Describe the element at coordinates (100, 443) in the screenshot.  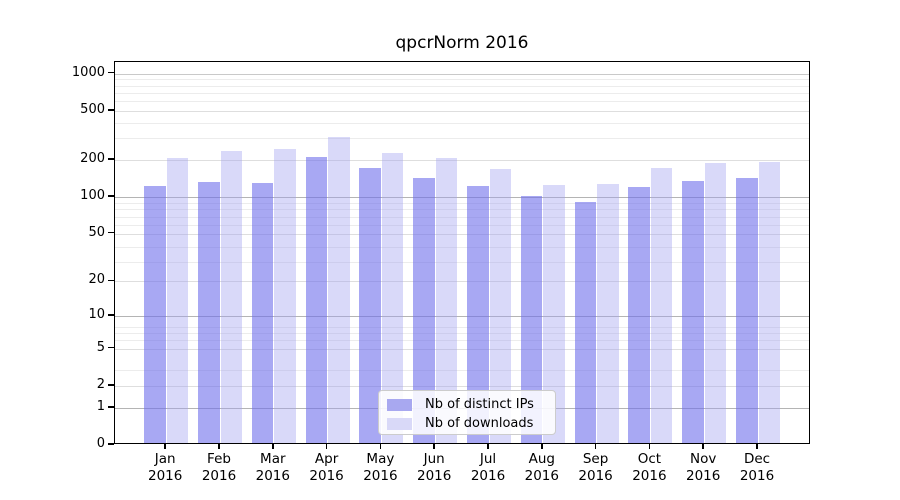
I see `y-tick-label: 0` at that location.